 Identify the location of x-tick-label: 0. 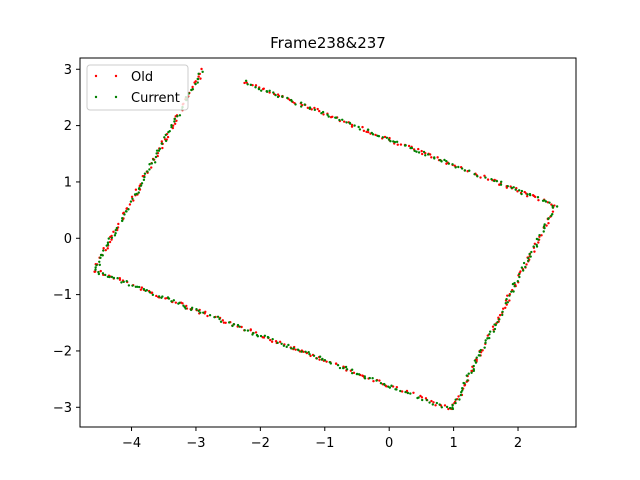
(389, 443).